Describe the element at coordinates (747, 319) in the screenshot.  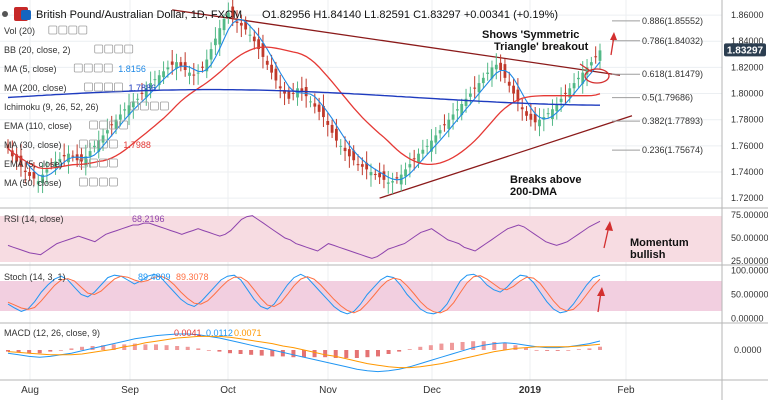
I see `stoch-tick-label: 0.00000` at that location.